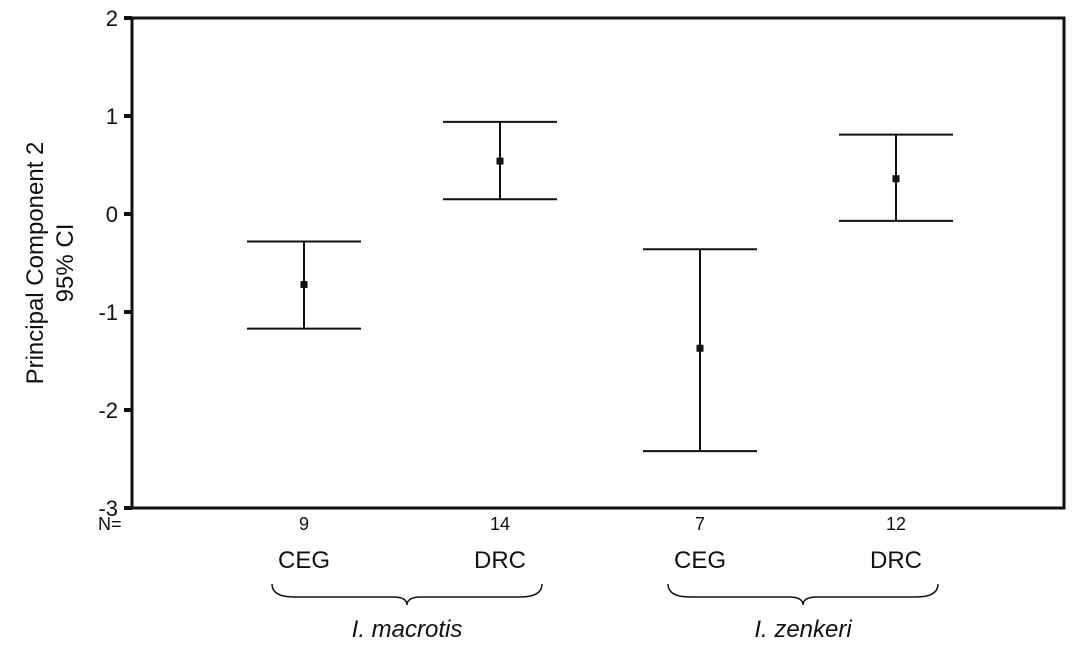  I want to click on y-axis: 2 1 0 -1 -2 -3, so click(115, 263).